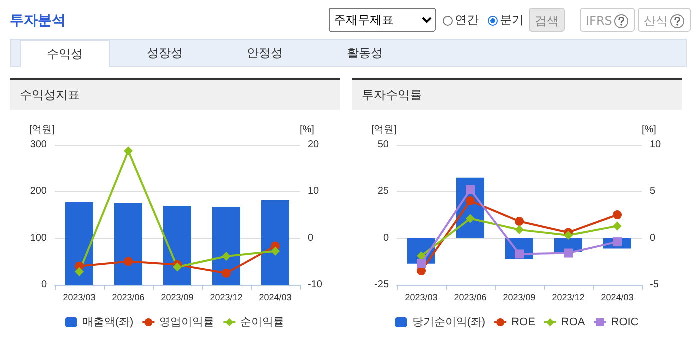  What do you see at coordinates (382, 20) in the screenshot?
I see `text: 주재무제표` at bounding box center [382, 20].